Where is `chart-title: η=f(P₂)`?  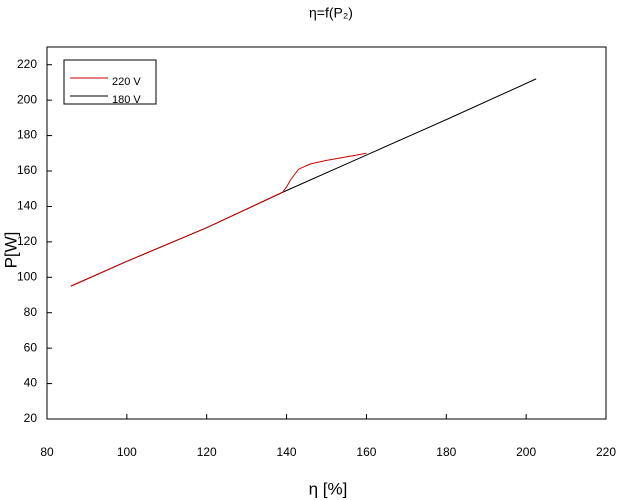 chart-title: η=f(P₂) is located at coordinates (331, 13).